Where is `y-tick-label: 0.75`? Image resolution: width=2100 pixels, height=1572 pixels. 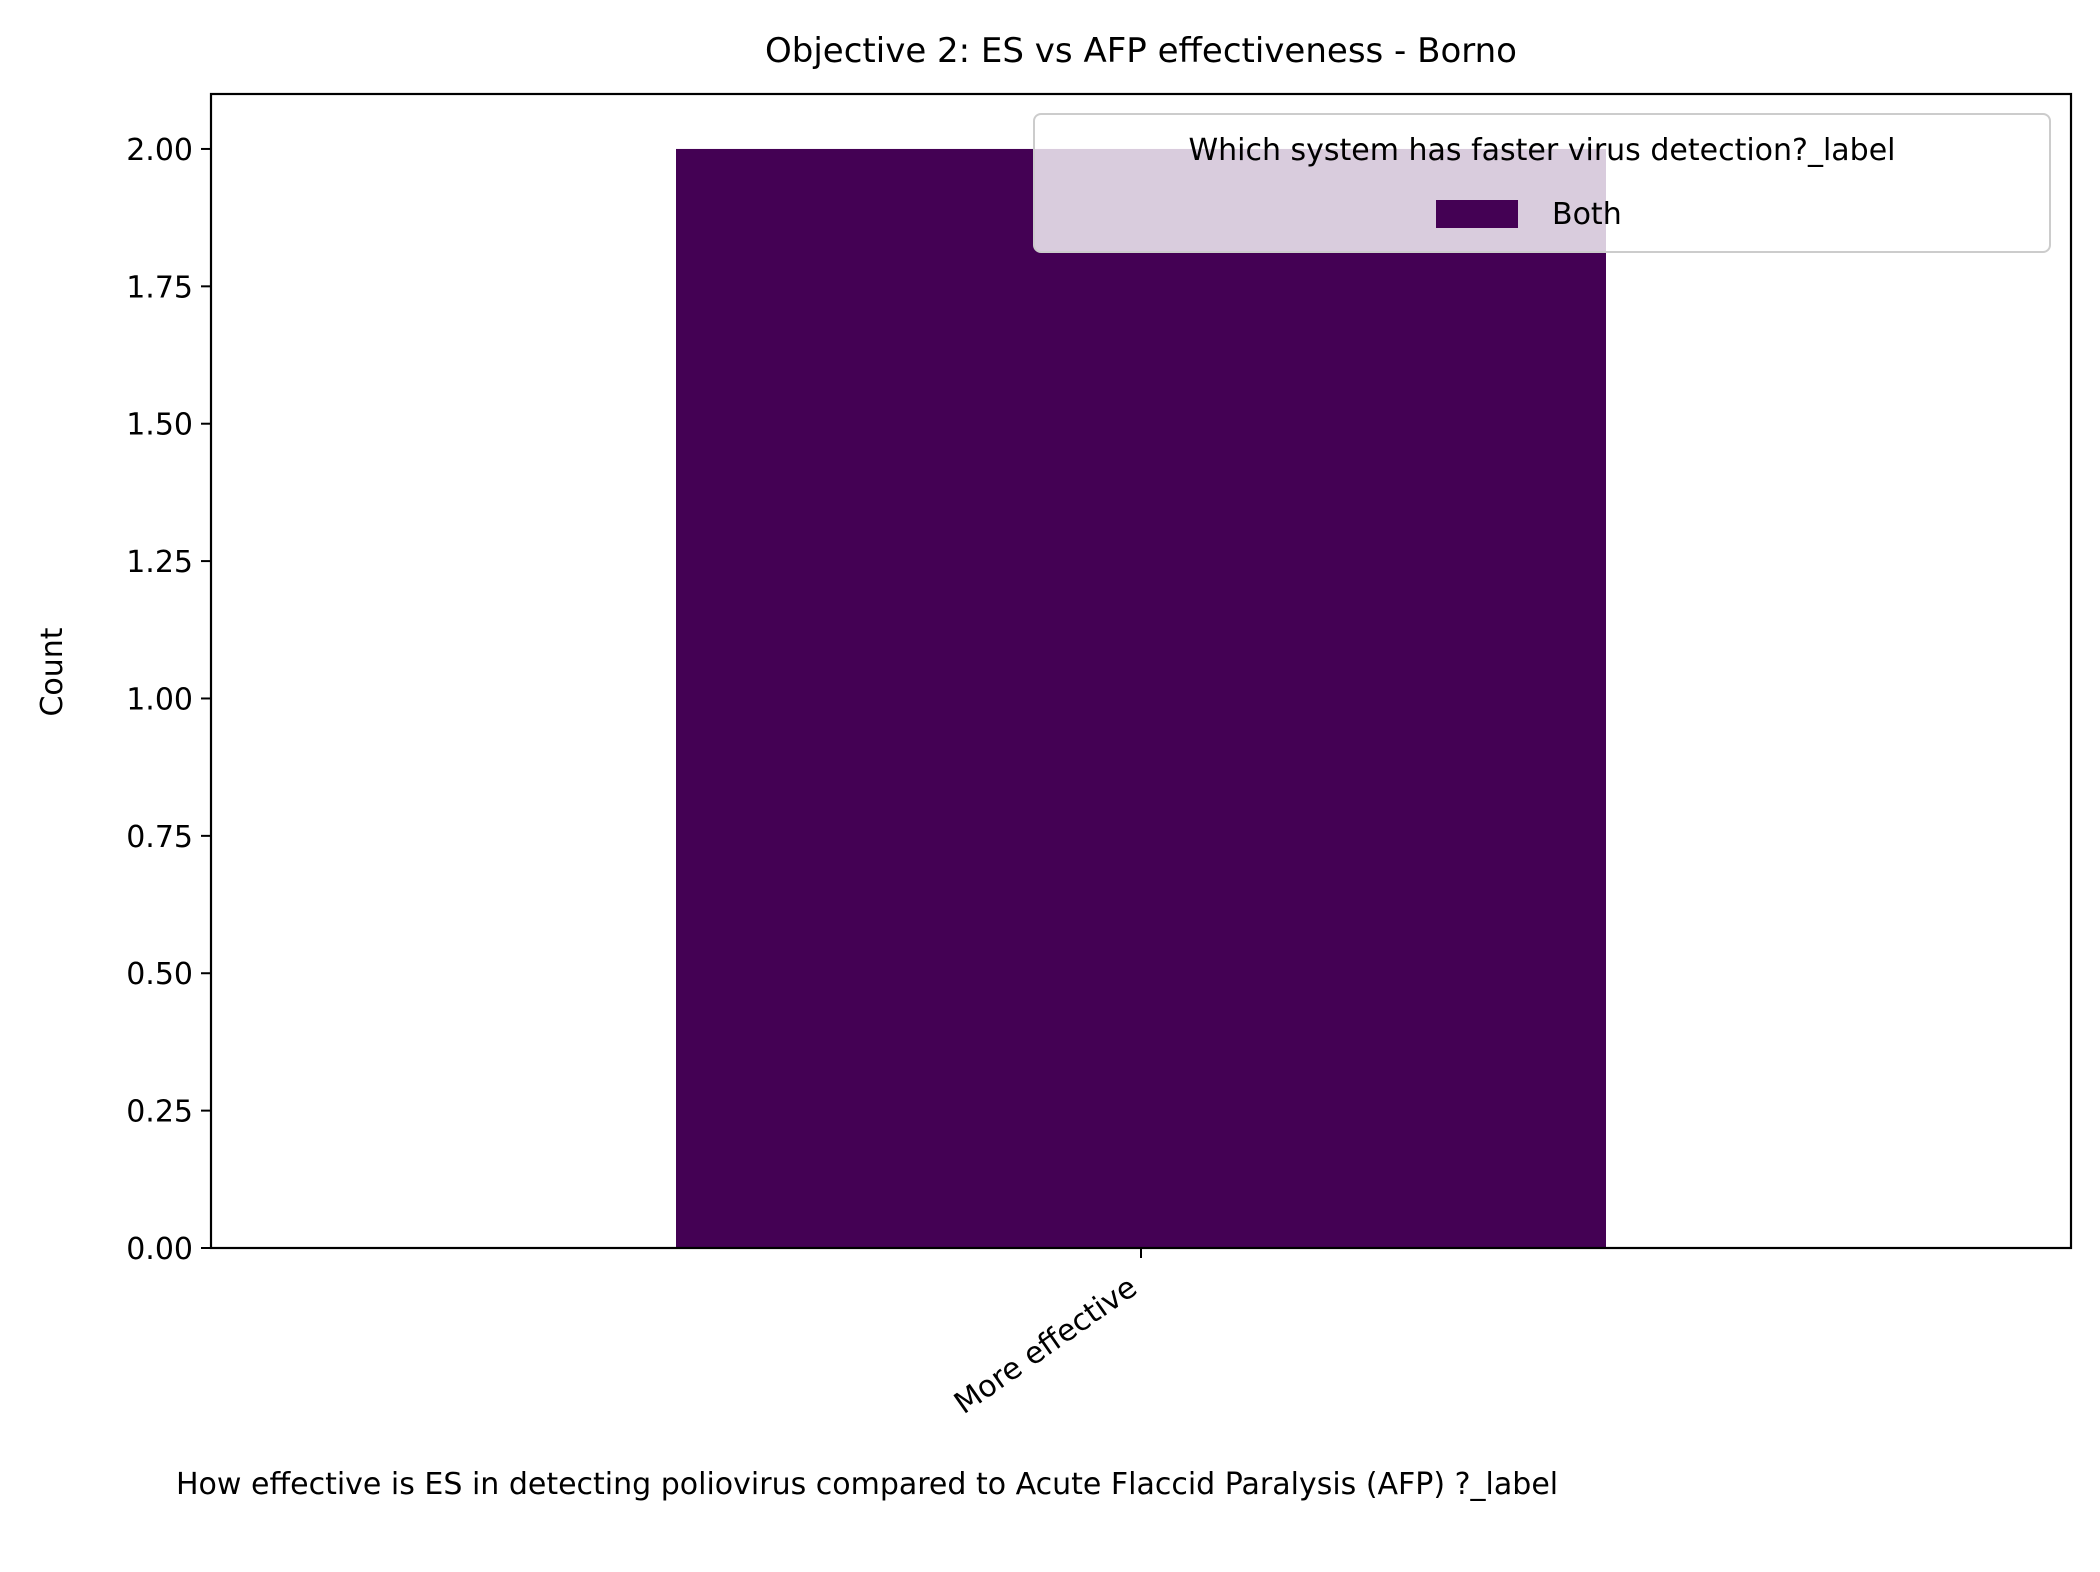 y-tick-label: 0.75 is located at coordinates (159, 837).